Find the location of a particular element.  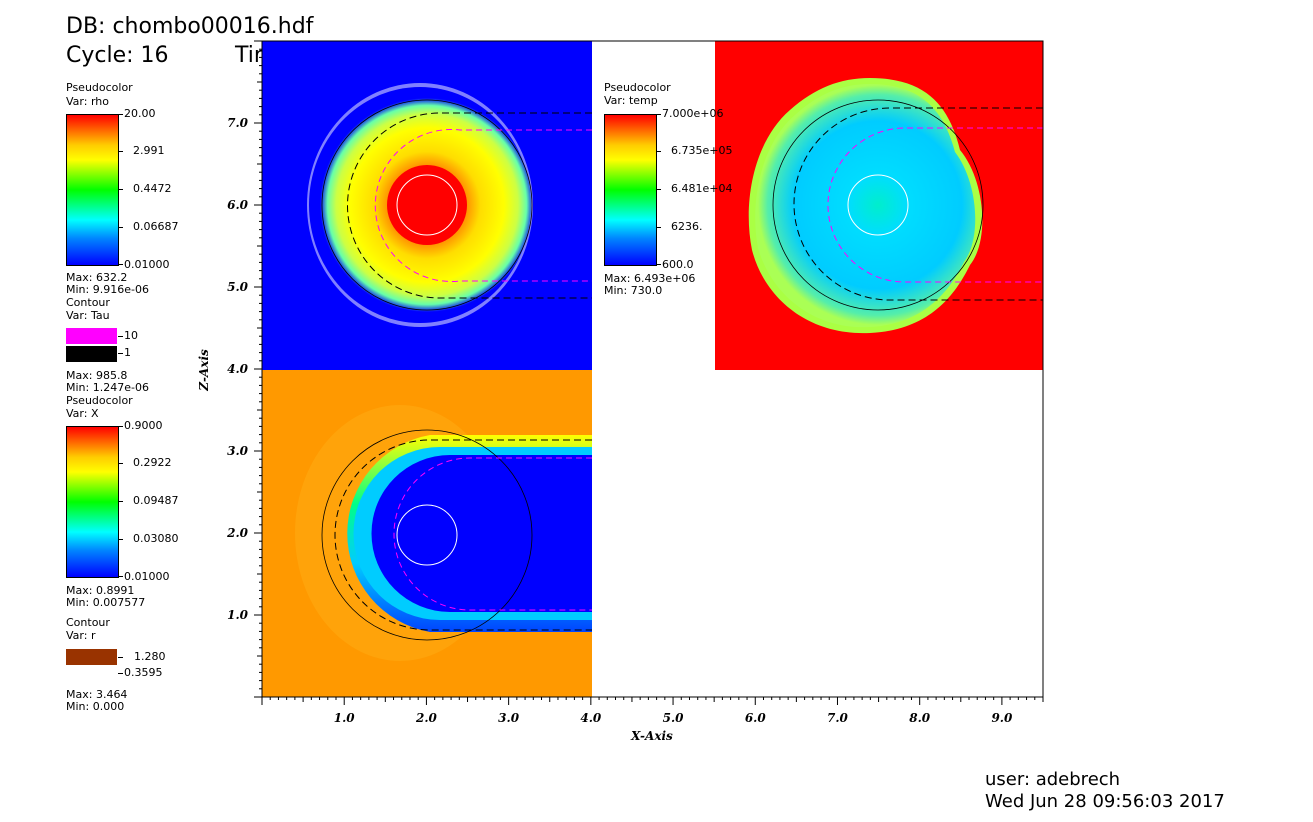

legend-temp-kind: Pseudocolor is located at coordinates (637, 87).